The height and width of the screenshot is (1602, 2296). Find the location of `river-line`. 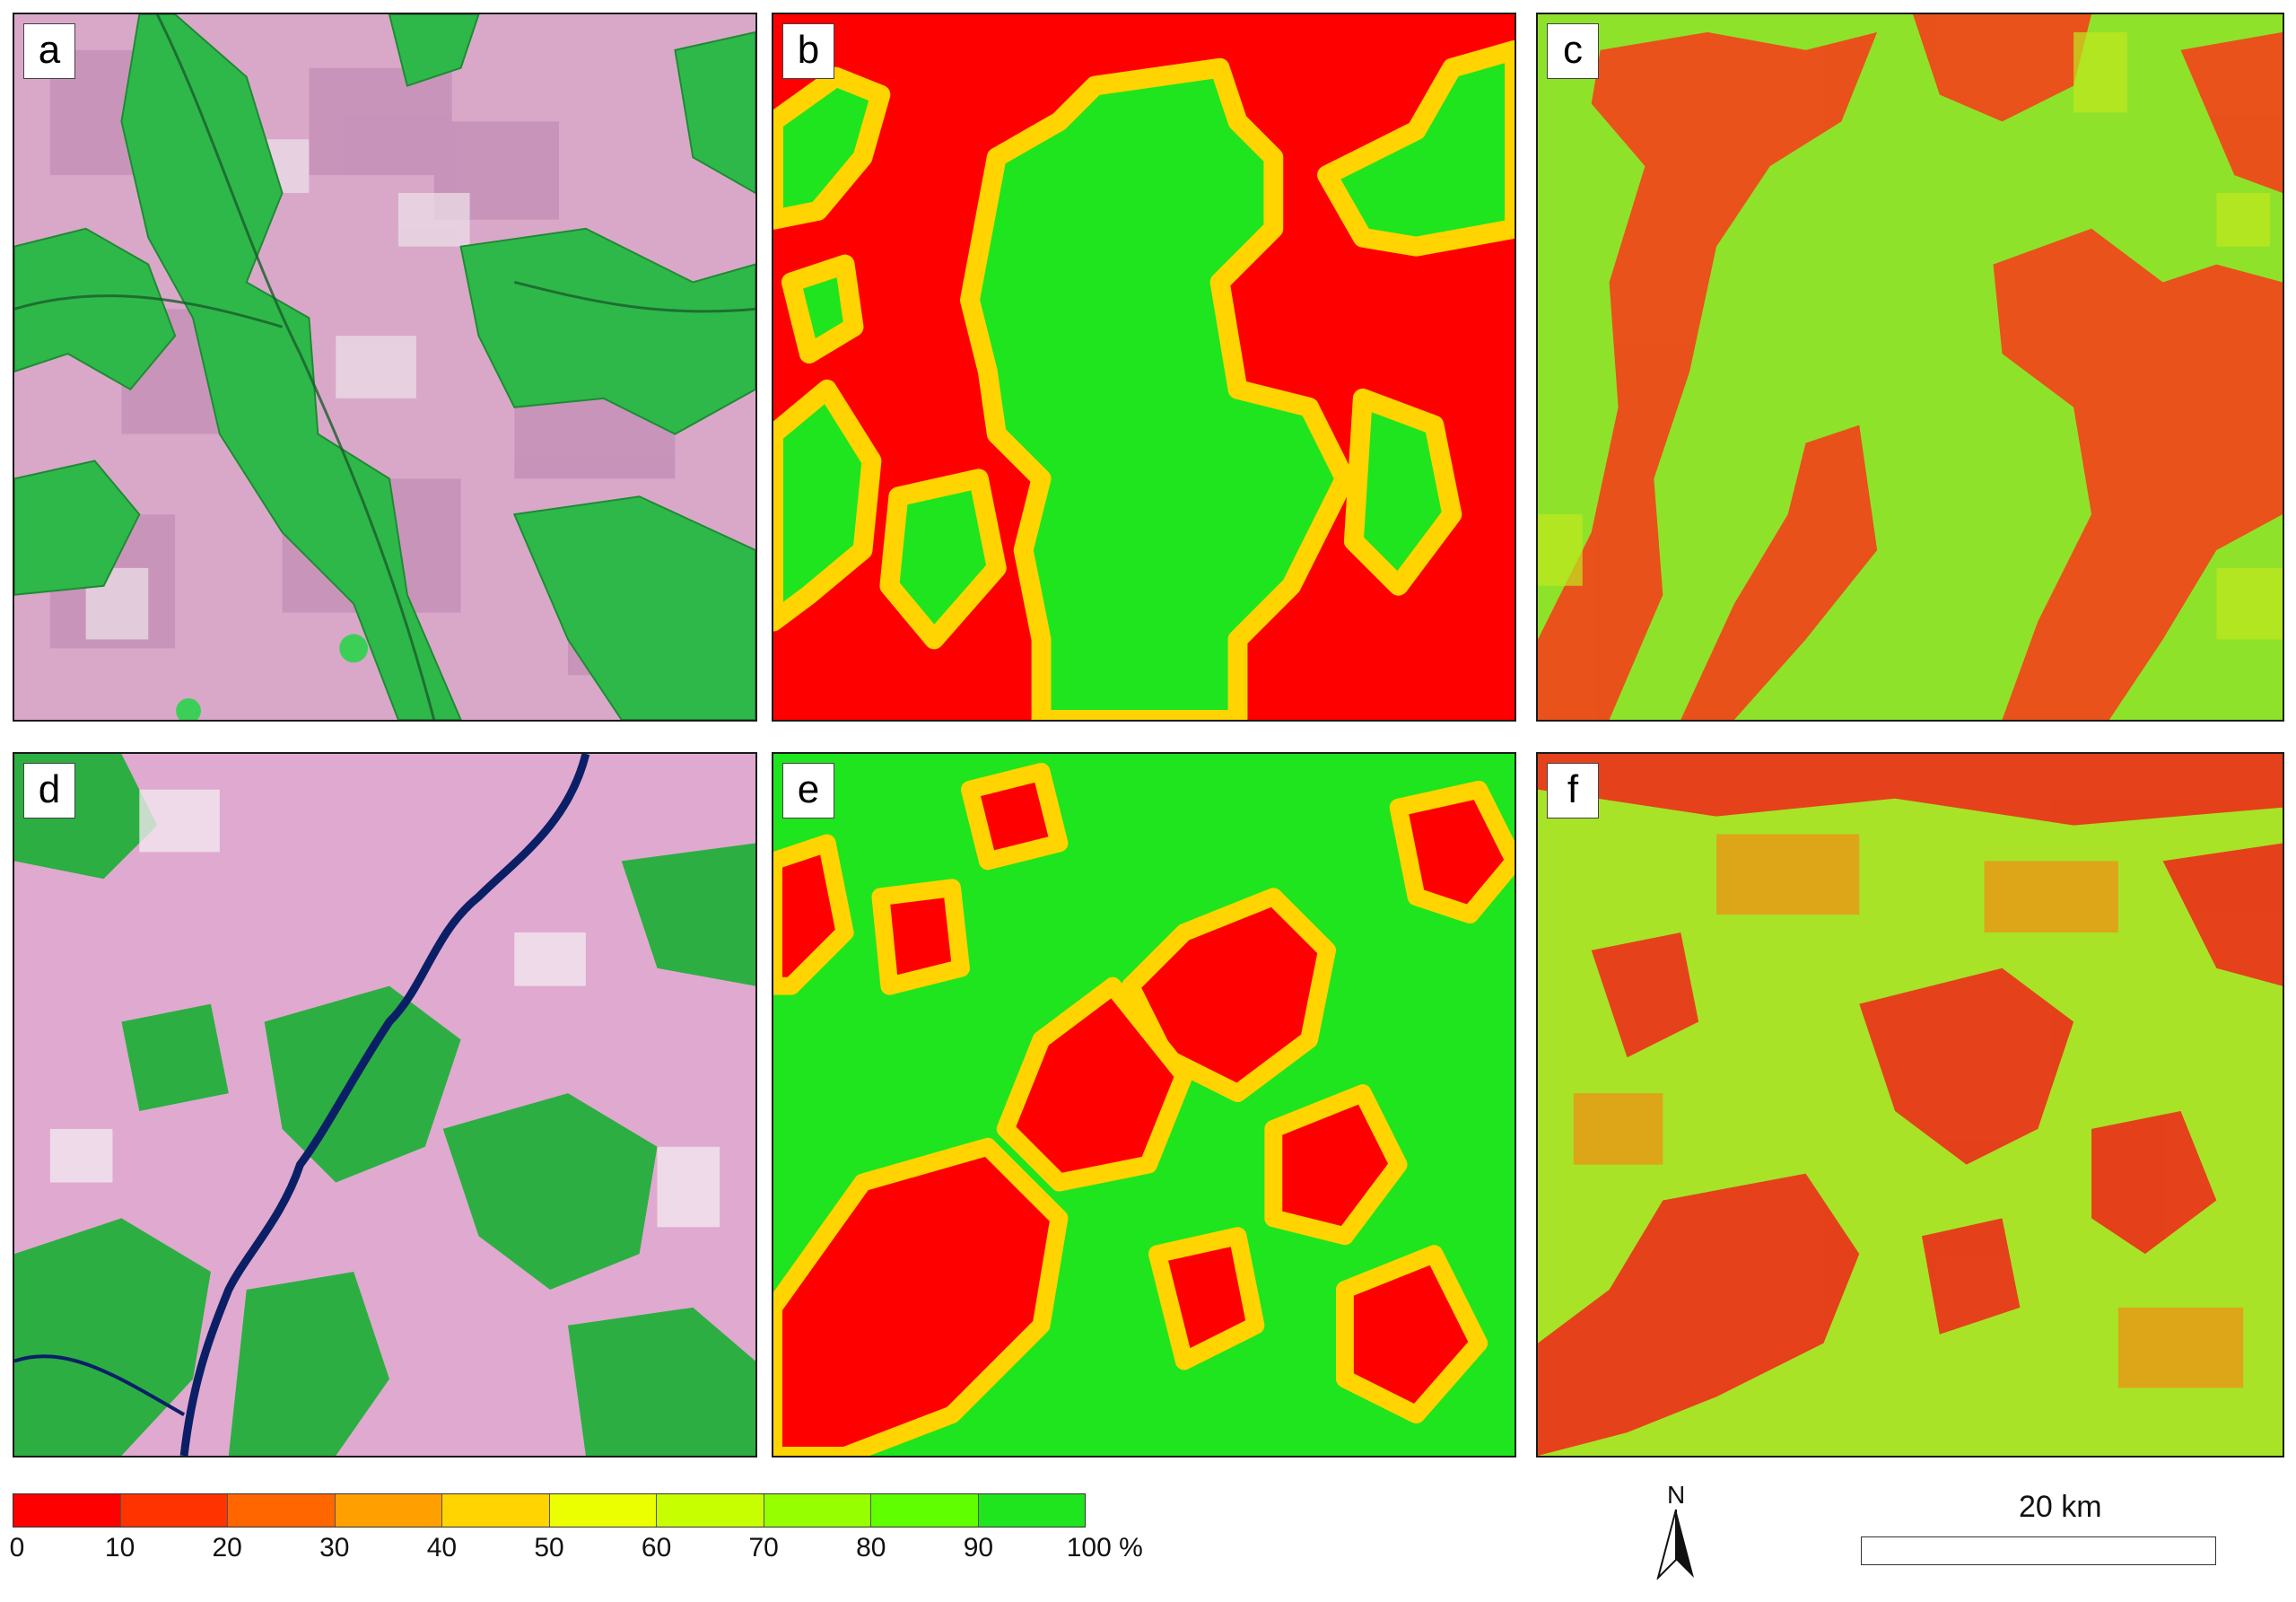

river-line is located at coordinates (385, 1105).